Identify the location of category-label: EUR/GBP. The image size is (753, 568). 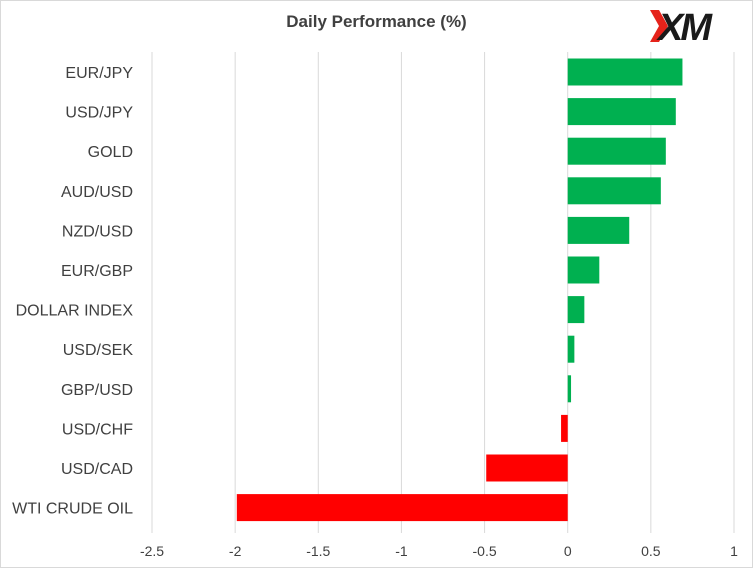
(97, 271).